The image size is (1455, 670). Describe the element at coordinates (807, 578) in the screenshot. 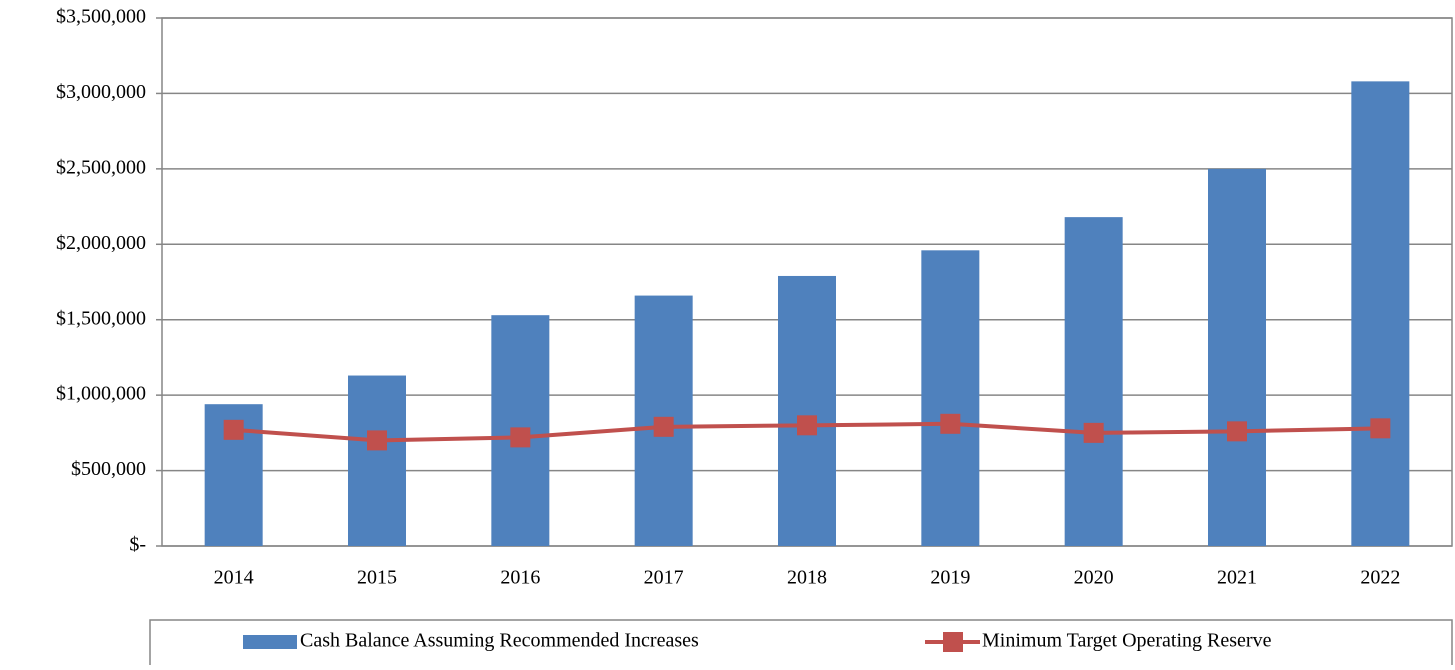

I see `x-tick-label: 2018` at that location.